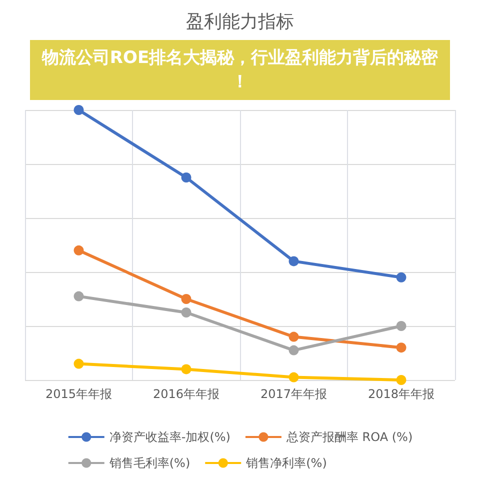  Describe the element at coordinates (349, 437) in the screenshot. I see `legend-label: 总资产报酬率 ROA (%)` at that location.